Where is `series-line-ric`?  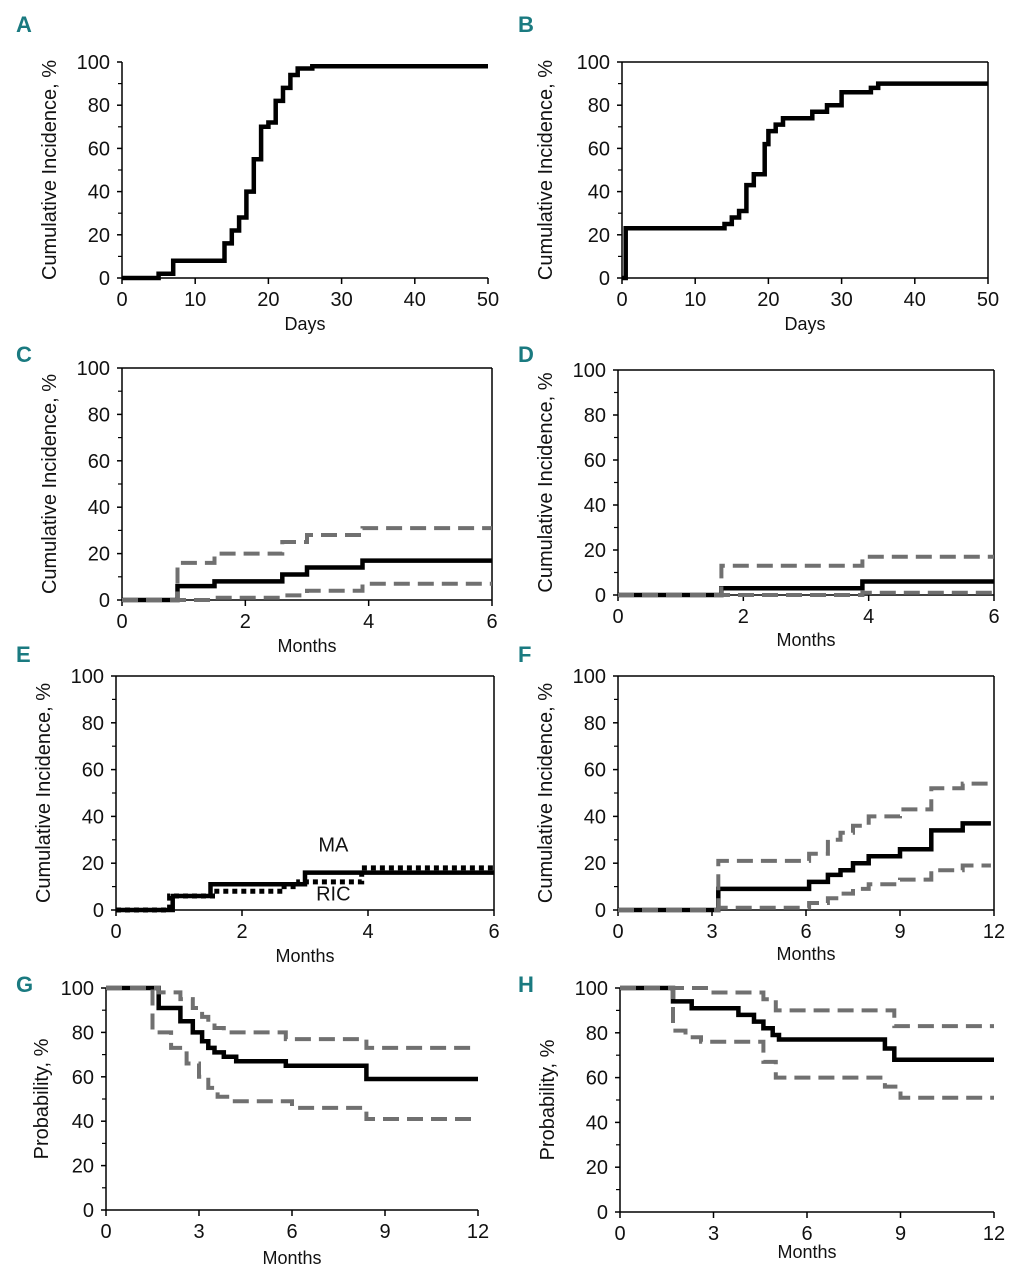
series-line-ric is located at coordinates (305, 889).